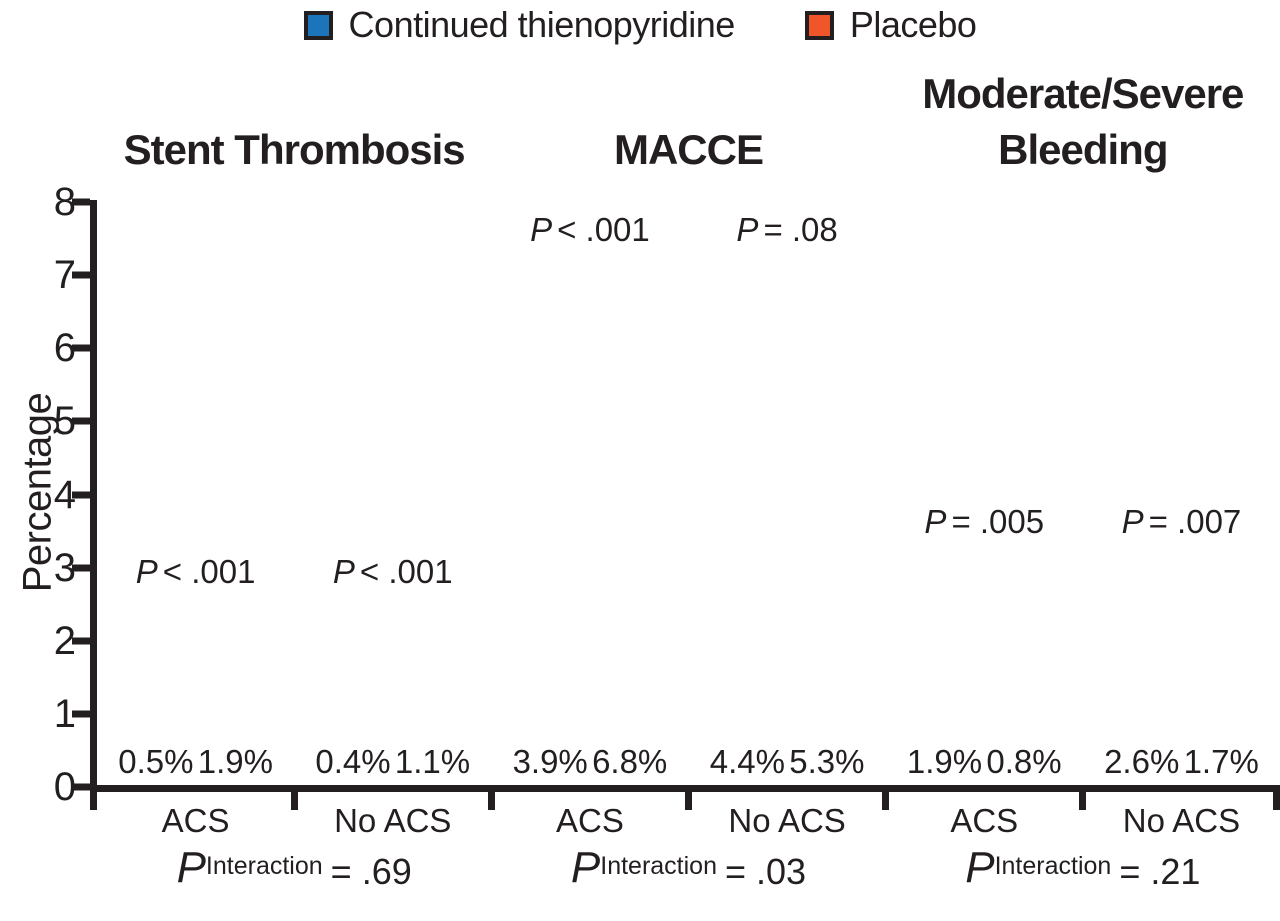  I want to click on y-tick-label: 4, so click(64, 494).